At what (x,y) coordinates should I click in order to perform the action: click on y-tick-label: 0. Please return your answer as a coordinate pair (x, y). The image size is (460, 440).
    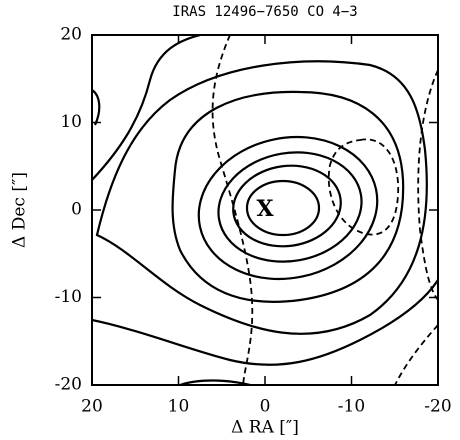
    Looking at the image, I should click on (76, 210).